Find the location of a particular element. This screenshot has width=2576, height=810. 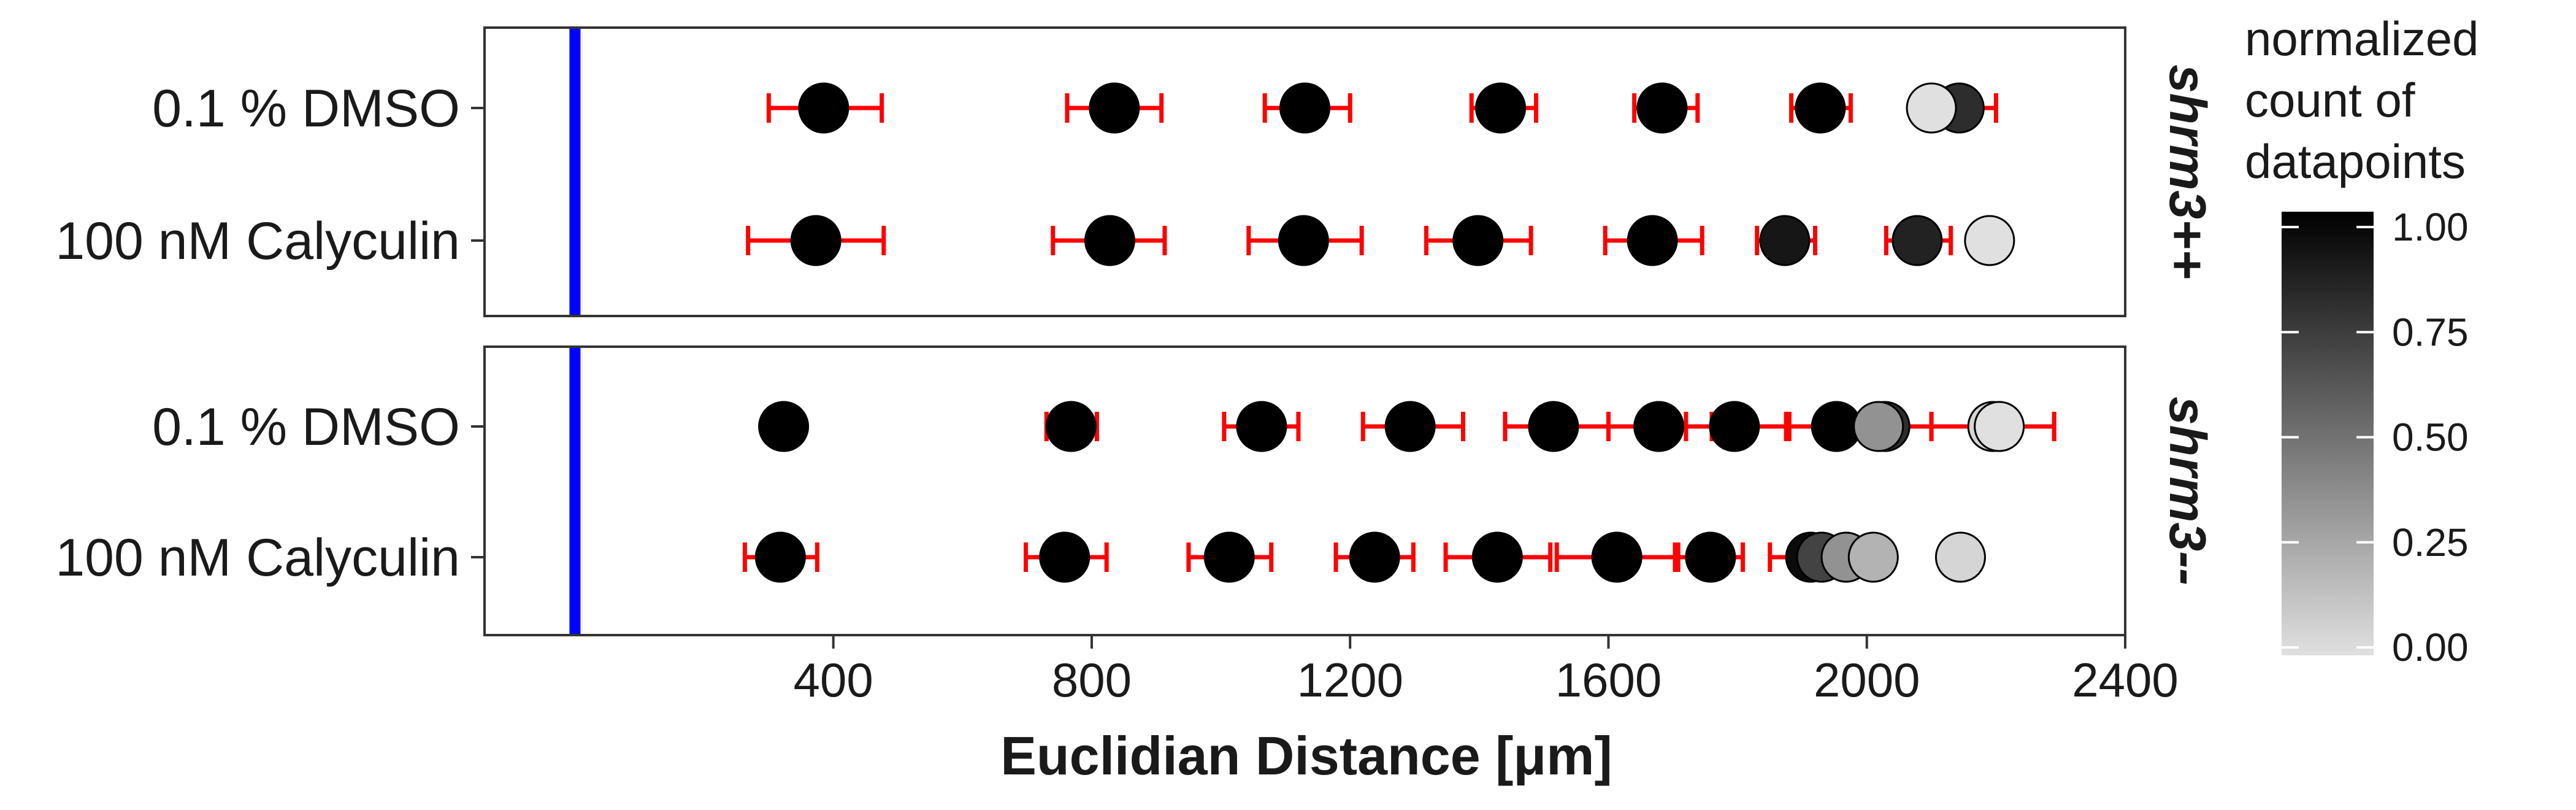

x-tick-label: 2000 is located at coordinates (1867, 680).